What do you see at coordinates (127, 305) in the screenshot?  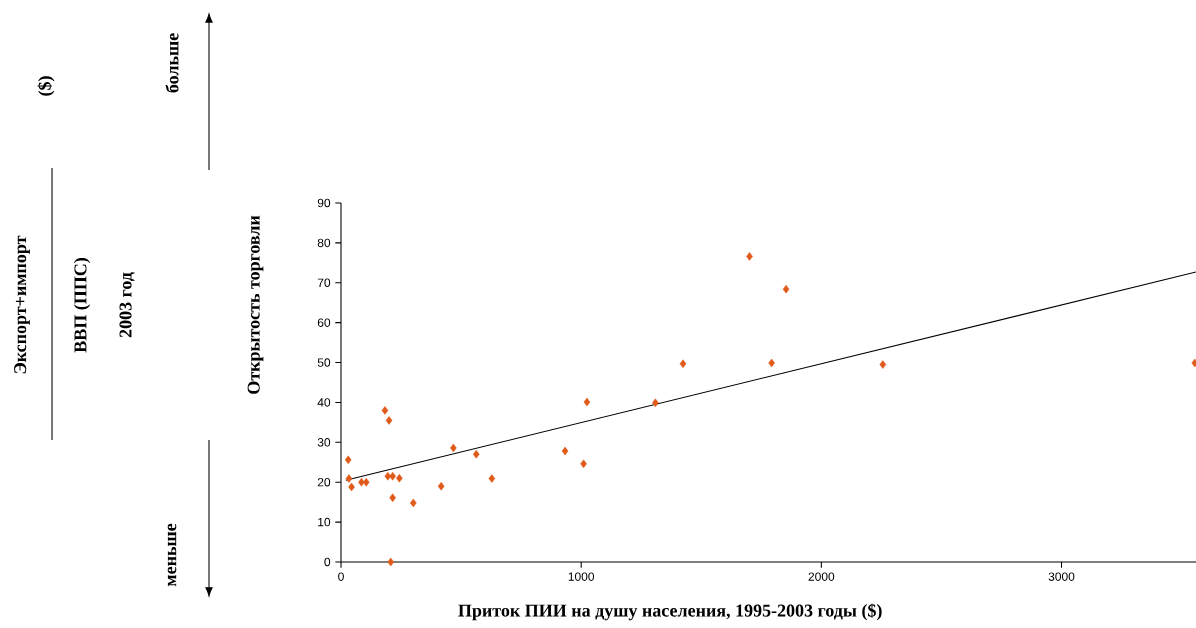 I see `text: 2003 год` at bounding box center [127, 305].